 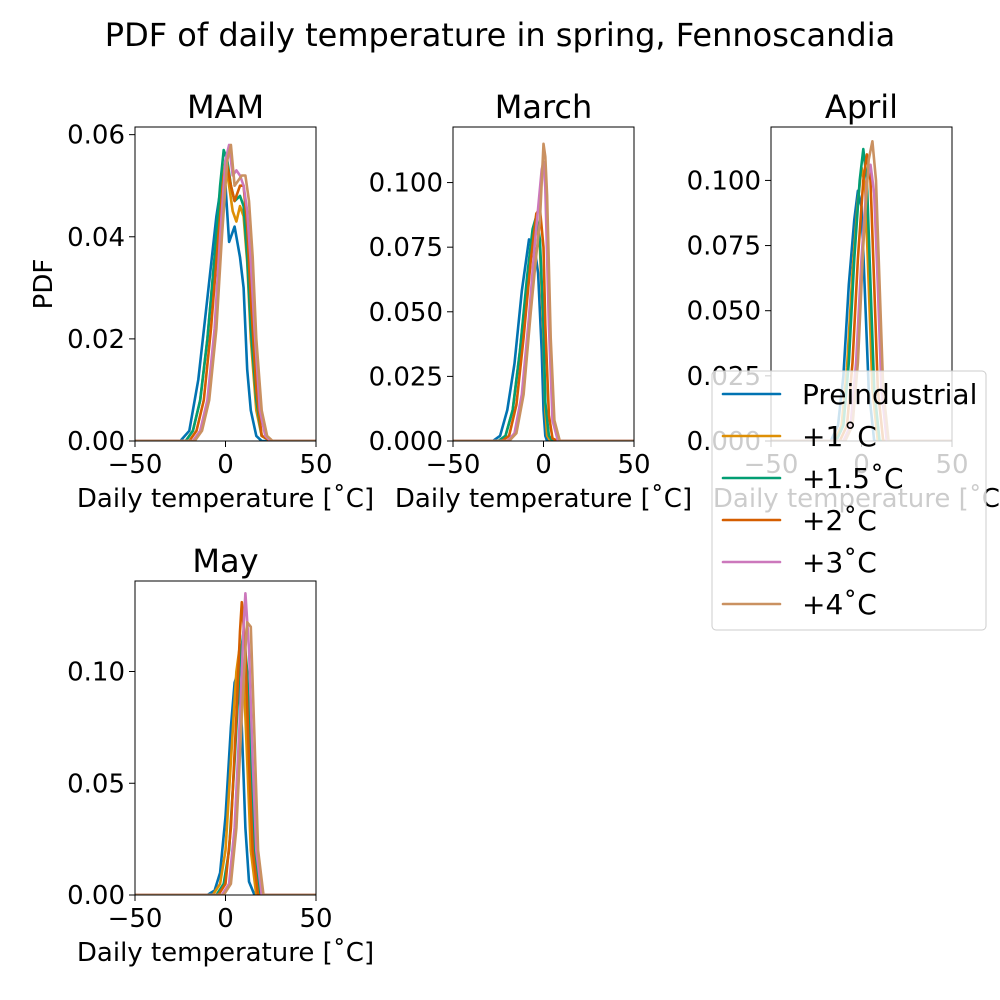 I want to click on y-axis-label: PDF, so click(x=44, y=284).